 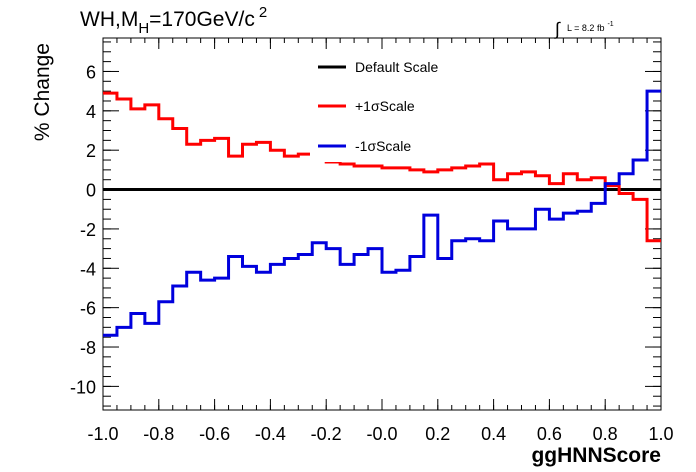 I want to click on y-axis-label: % Change, so click(x=42, y=92).